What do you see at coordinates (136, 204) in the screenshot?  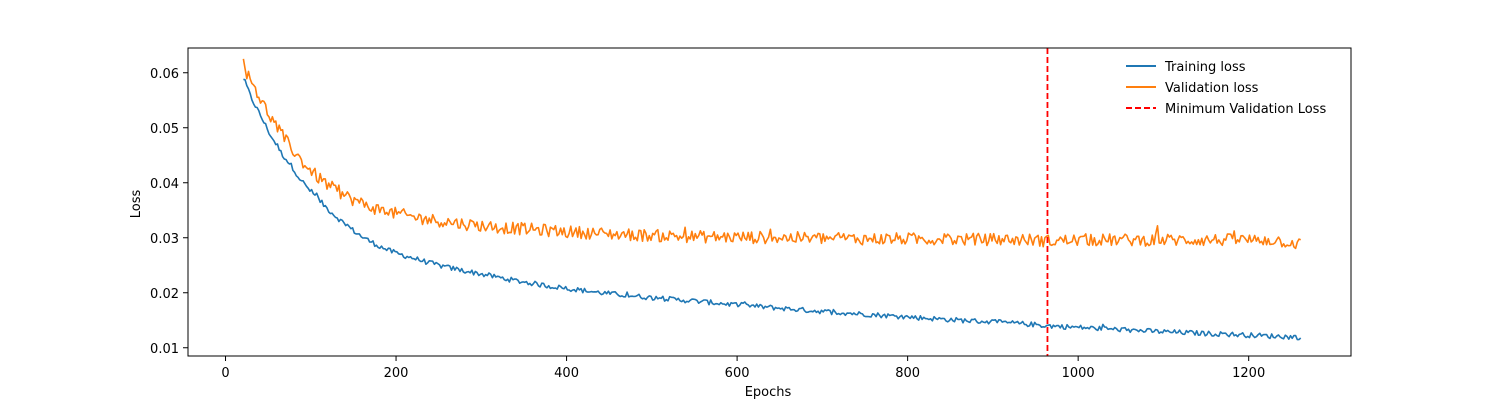 I see `y-axis-label: Loss` at bounding box center [136, 204].